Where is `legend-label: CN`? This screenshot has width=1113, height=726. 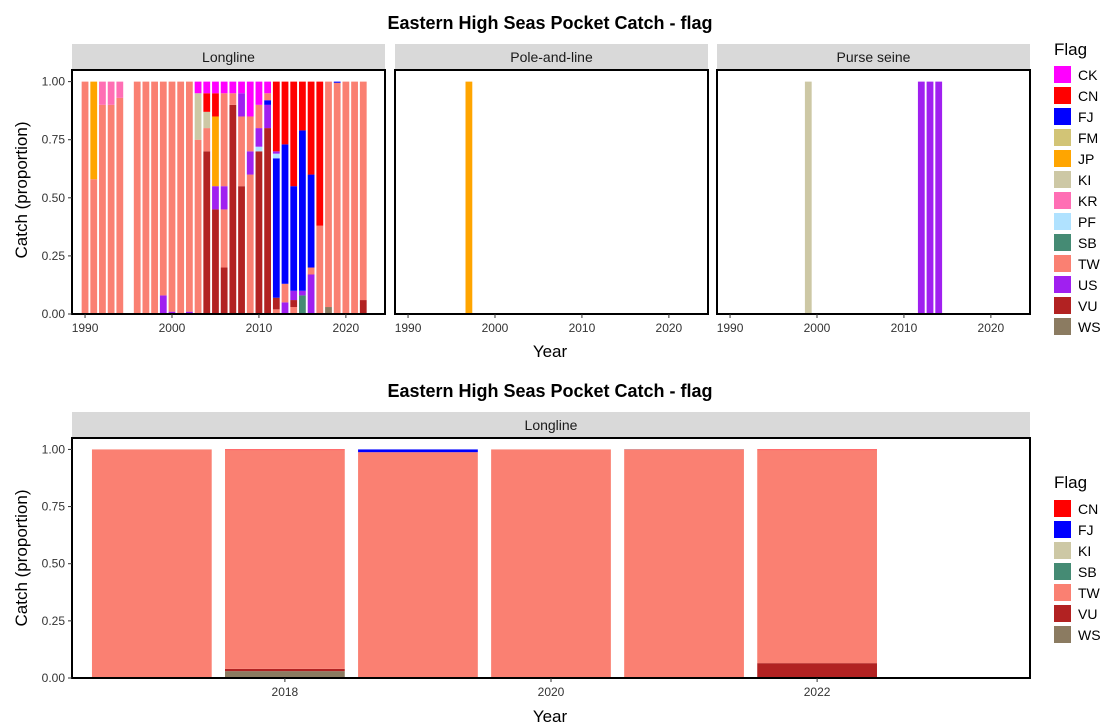 legend-label: CN is located at coordinates (1088, 96).